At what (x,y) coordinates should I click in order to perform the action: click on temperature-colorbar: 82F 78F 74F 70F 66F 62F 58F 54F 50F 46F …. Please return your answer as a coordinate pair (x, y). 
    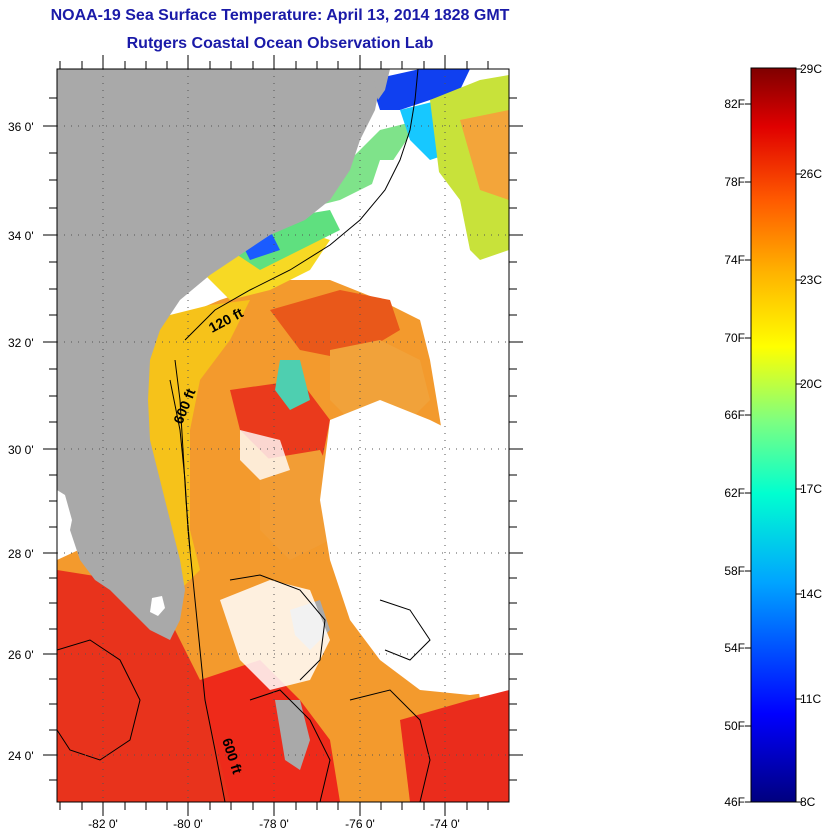
    Looking at the image, I should click on (773, 435).